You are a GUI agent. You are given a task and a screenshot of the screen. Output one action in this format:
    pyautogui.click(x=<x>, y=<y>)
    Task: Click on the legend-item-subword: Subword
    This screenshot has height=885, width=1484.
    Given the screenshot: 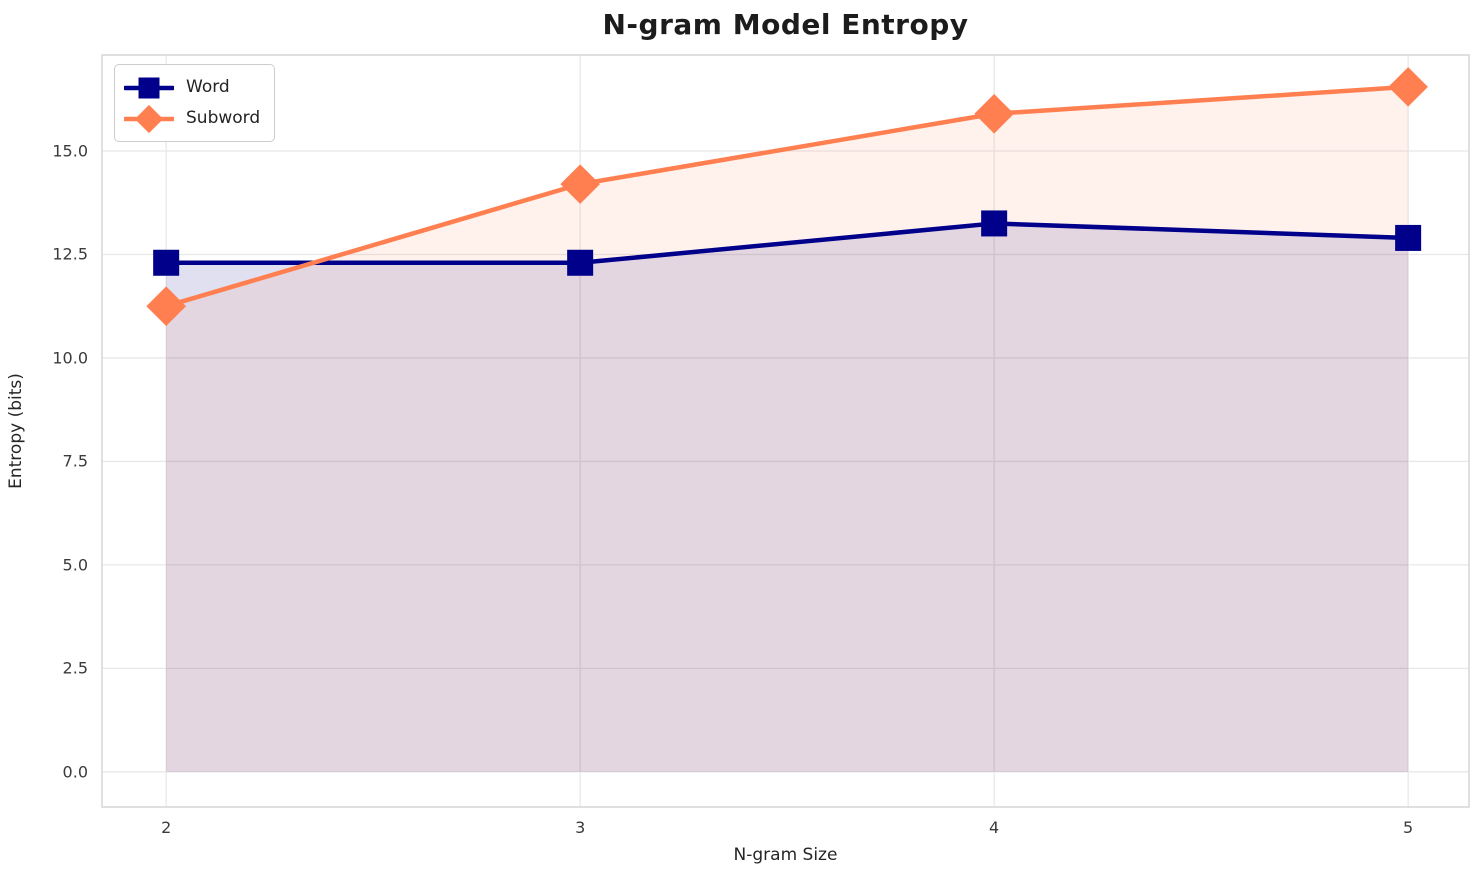 What is the action you would take?
    pyautogui.click(x=192, y=118)
    